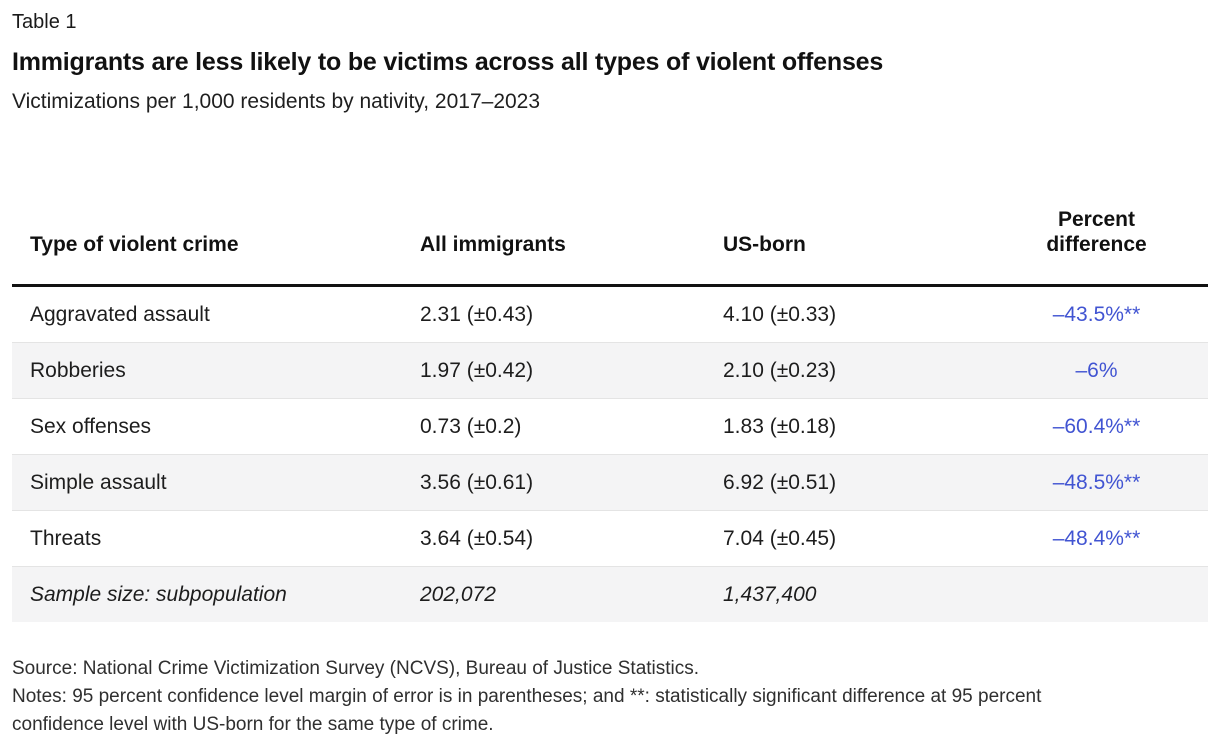 This screenshot has width=1220, height=756. What do you see at coordinates (571, 247) in the screenshot?
I see `column-header-all-immigrants: All immigrants` at bounding box center [571, 247].